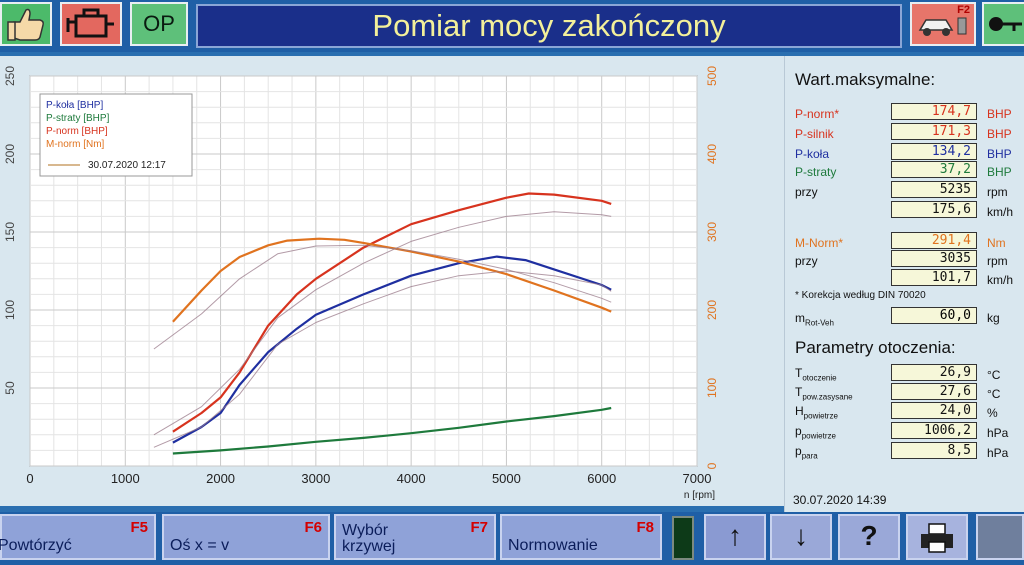 This screenshot has width=1024, height=565. Describe the element at coordinates (712, 154) in the screenshot. I see `y-right-tick-label: 400` at that location.